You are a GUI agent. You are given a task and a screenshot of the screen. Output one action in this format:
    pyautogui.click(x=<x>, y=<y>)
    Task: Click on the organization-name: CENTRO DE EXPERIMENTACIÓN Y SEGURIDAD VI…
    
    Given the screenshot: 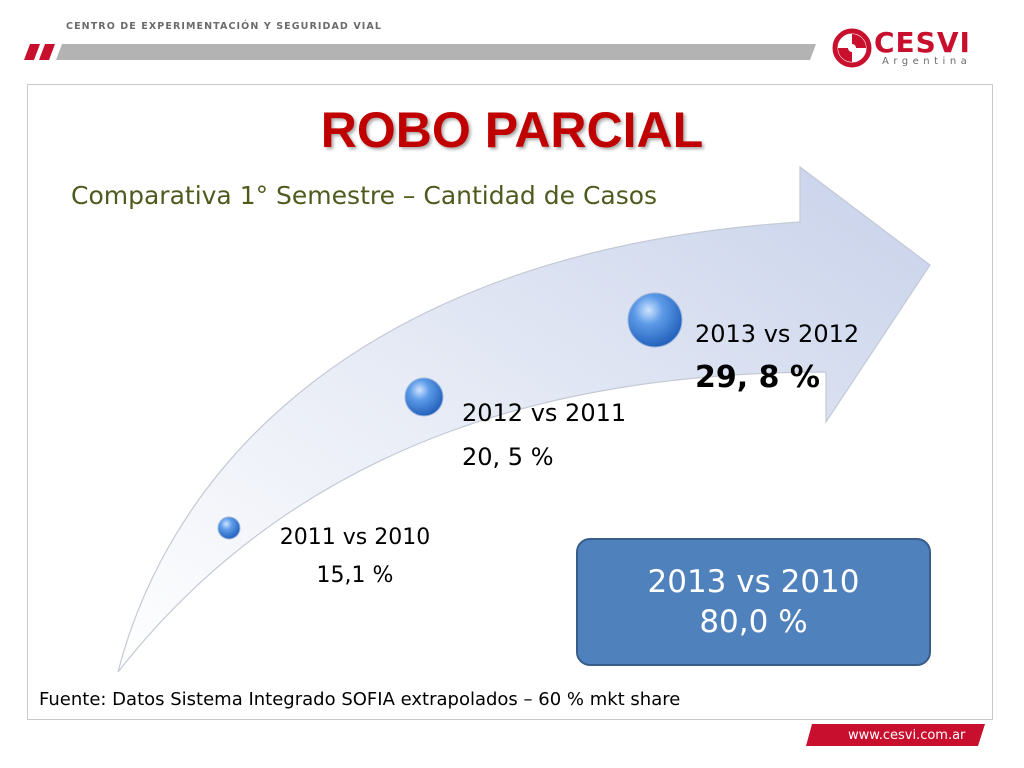 What is the action you would take?
    pyautogui.click(x=224, y=26)
    